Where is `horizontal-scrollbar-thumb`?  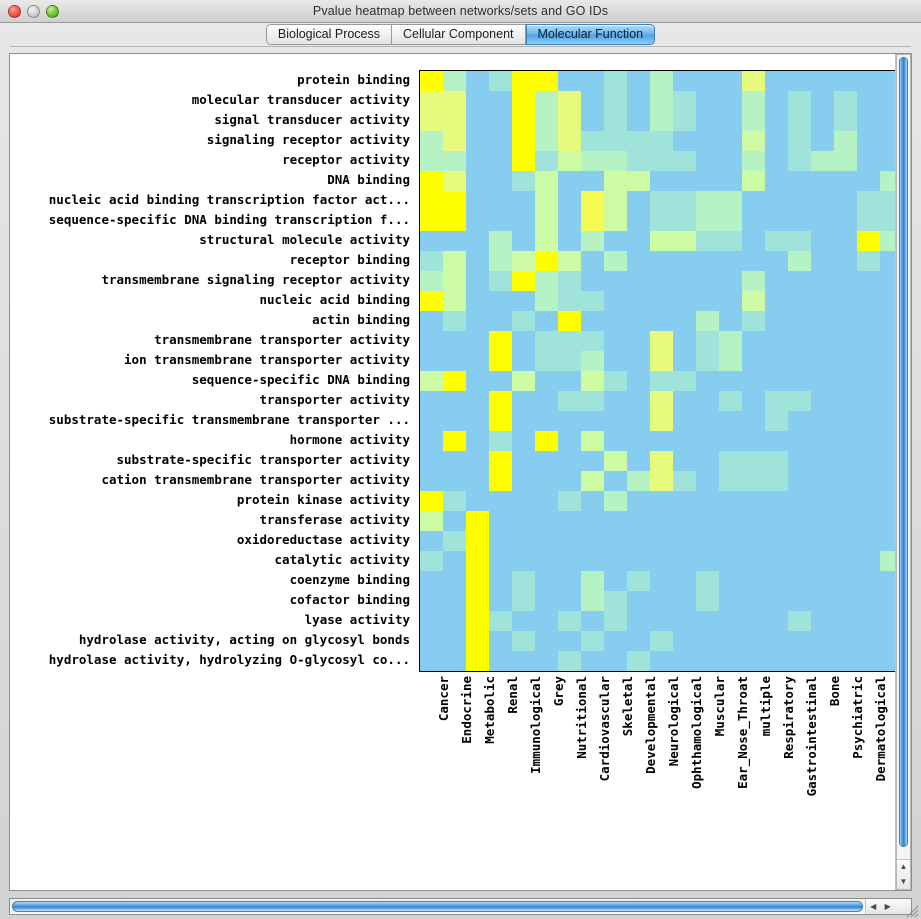
horizontal-scrollbar-thumb is located at coordinates (437, 906).